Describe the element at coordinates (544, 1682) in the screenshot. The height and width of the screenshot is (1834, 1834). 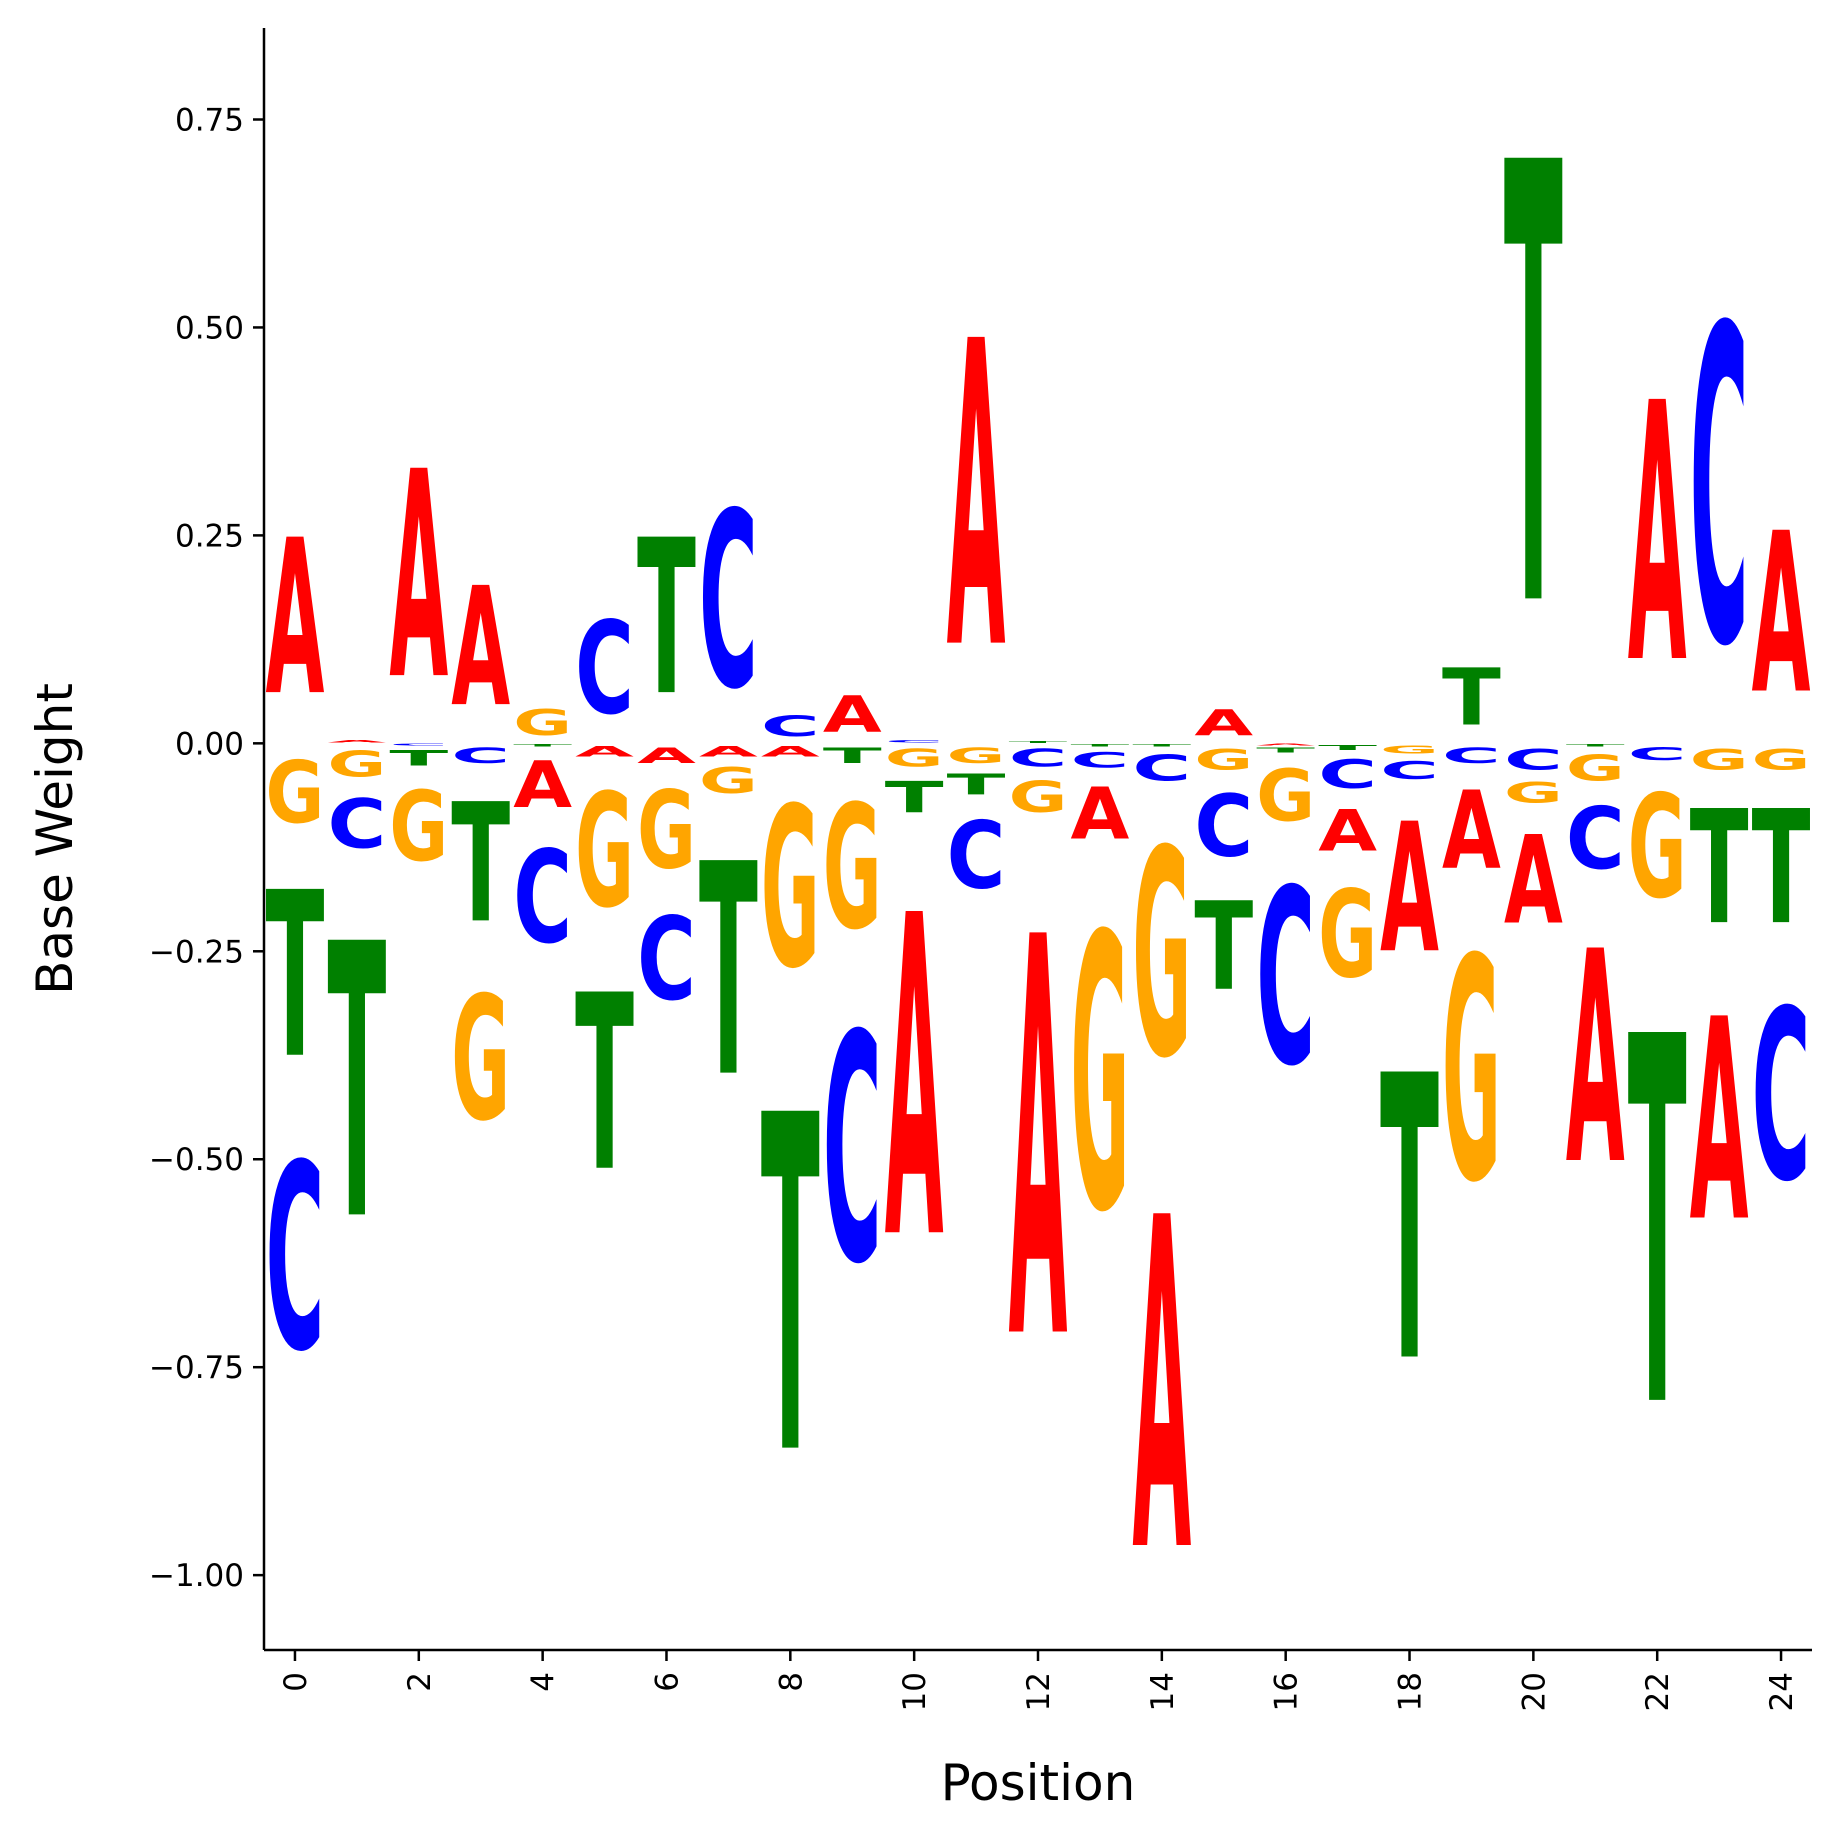
I see `x-tick-label: 4` at that location.